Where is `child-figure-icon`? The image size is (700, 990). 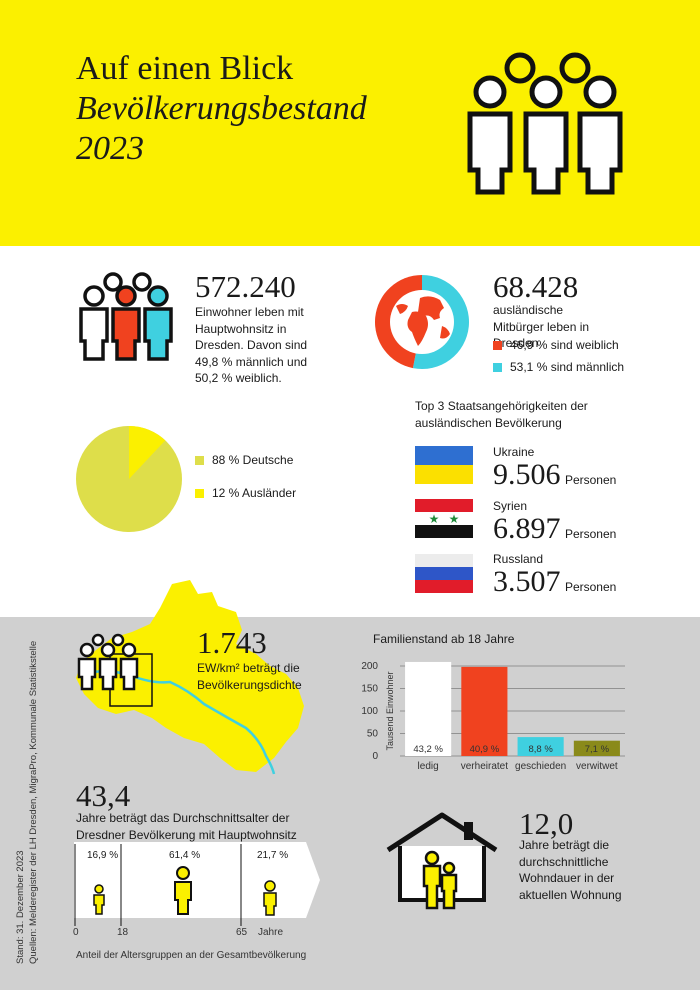
child-figure-icon is located at coordinates (99, 899).